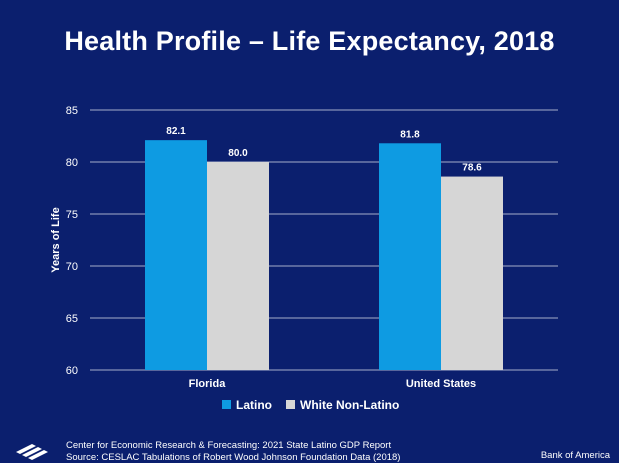 The height and width of the screenshot is (464, 619). I want to click on y-tick-label: 85, so click(72, 111).